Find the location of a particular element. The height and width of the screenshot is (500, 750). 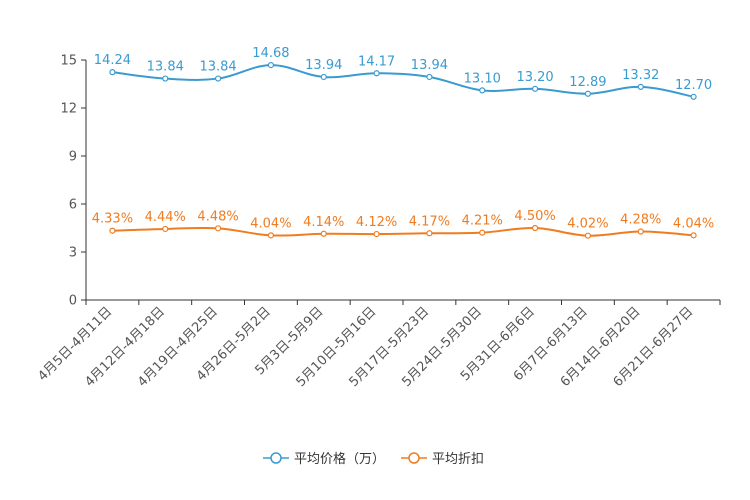

data-label: 4.33% is located at coordinates (112, 219).